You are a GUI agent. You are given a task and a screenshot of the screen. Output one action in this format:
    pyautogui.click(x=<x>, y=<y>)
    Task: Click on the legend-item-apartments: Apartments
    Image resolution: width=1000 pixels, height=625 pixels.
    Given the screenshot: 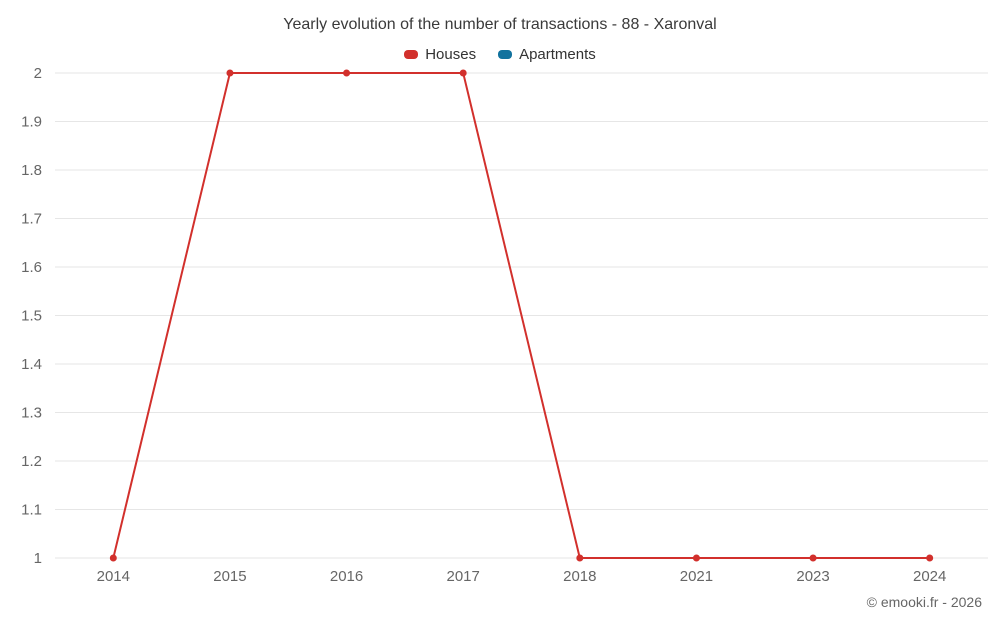 What is the action you would take?
    pyautogui.click(x=547, y=54)
    